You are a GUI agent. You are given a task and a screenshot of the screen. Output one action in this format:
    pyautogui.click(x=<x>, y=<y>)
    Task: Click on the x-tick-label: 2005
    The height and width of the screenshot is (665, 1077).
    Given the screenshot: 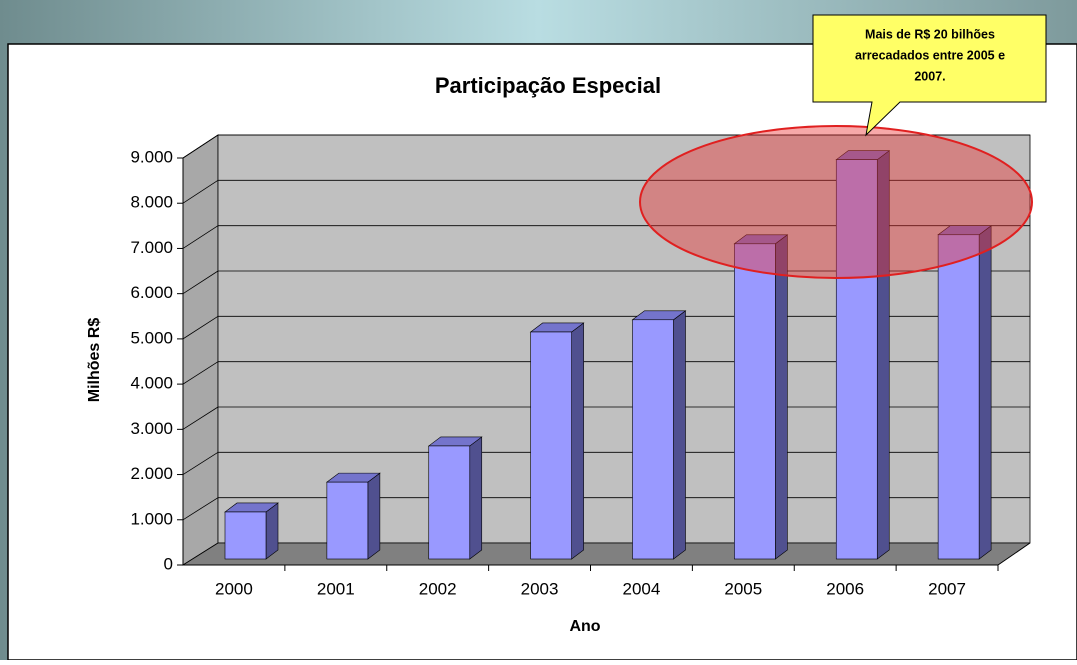 What is the action you would take?
    pyautogui.click(x=743, y=588)
    